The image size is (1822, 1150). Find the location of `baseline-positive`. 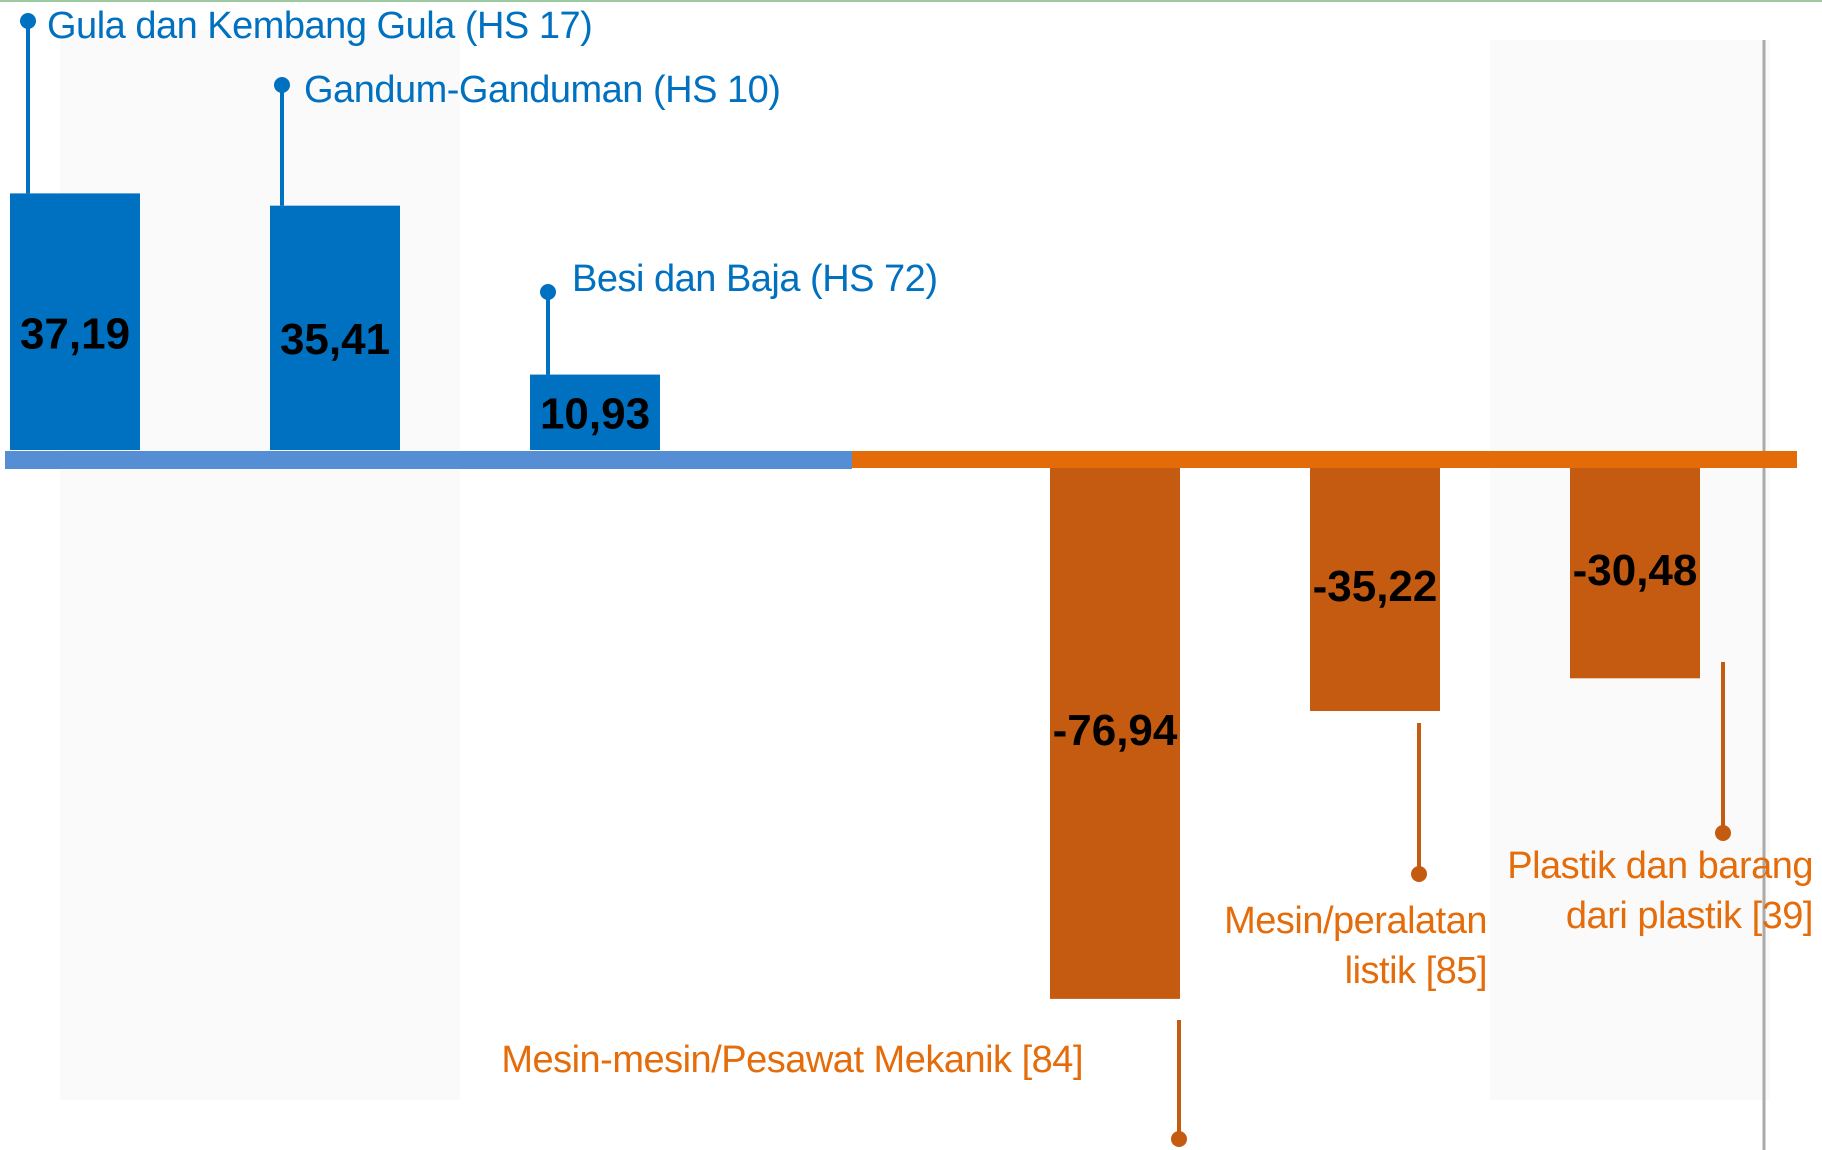

baseline-positive is located at coordinates (428, 460).